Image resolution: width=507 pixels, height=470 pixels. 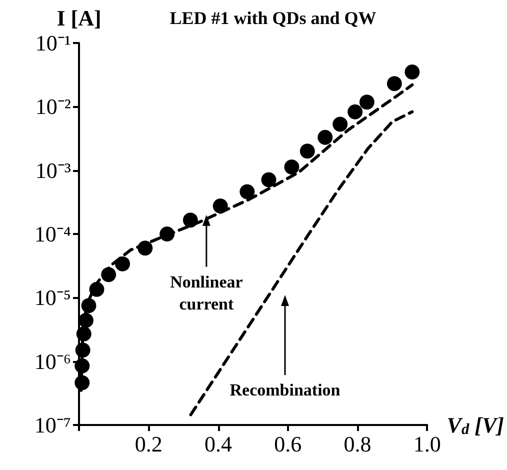 I want to click on x-tick-label: 0.4, so click(x=218, y=444).